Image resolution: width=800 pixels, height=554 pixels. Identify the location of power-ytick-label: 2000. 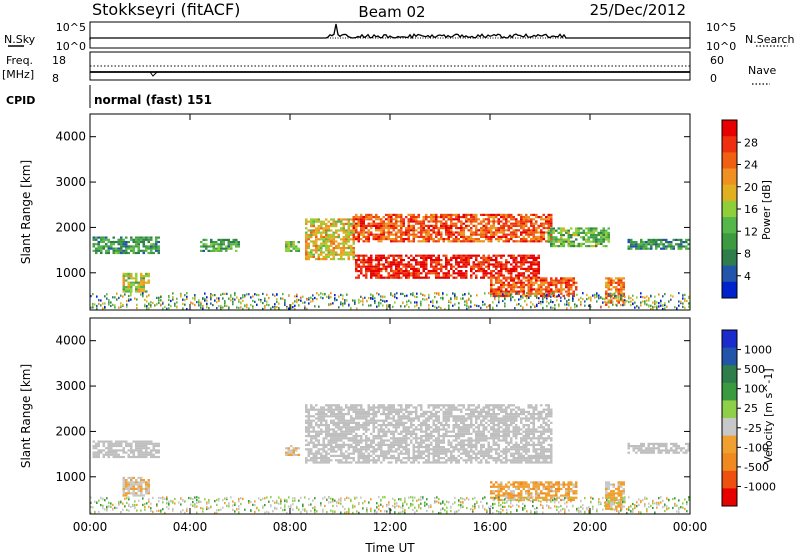
(70, 227).